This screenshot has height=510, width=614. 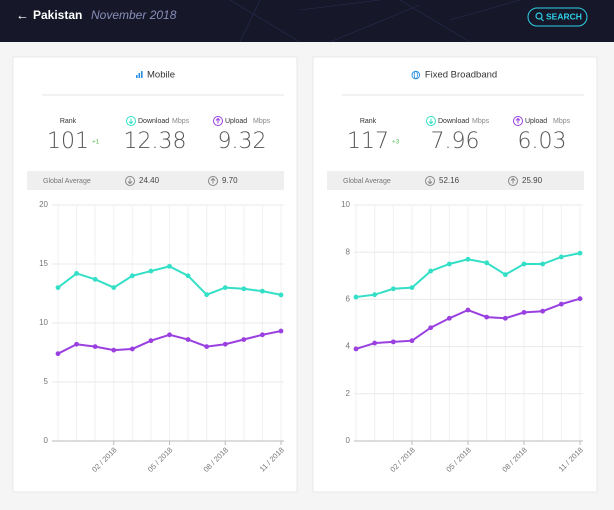 I want to click on rank-change: +1, so click(x=96, y=142).